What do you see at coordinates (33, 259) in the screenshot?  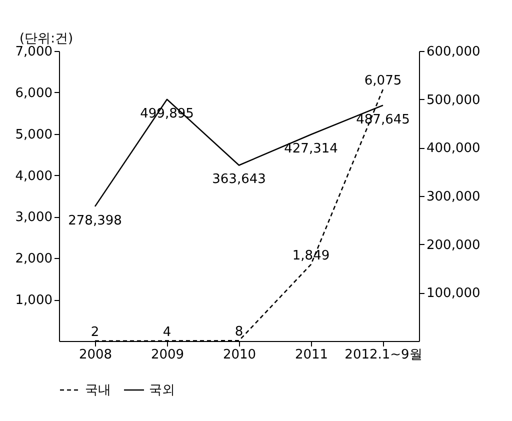 I see `y-tick-label: 2,000` at bounding box center [33, 259].